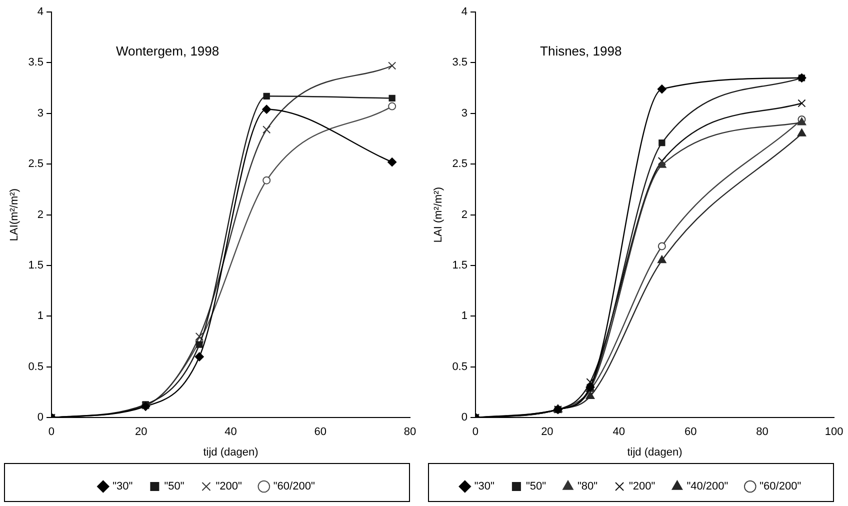 This screenshot has height=506, width=848. Describe the element at coordinates (438, 214) in the screenshot. I see `y-axis-title: LAI (m²/m²)` at that location.